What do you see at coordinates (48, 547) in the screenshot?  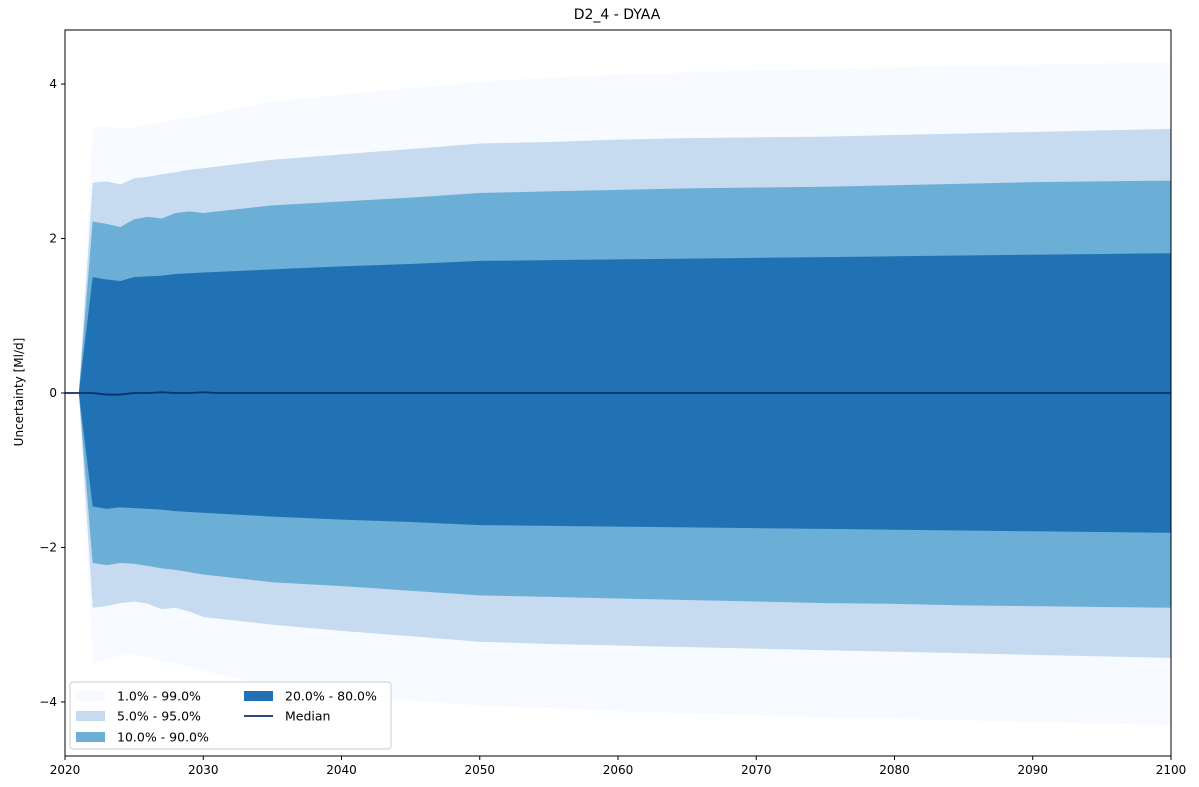 I see `y-tick-label: −2` at bounding box center [48, 547].